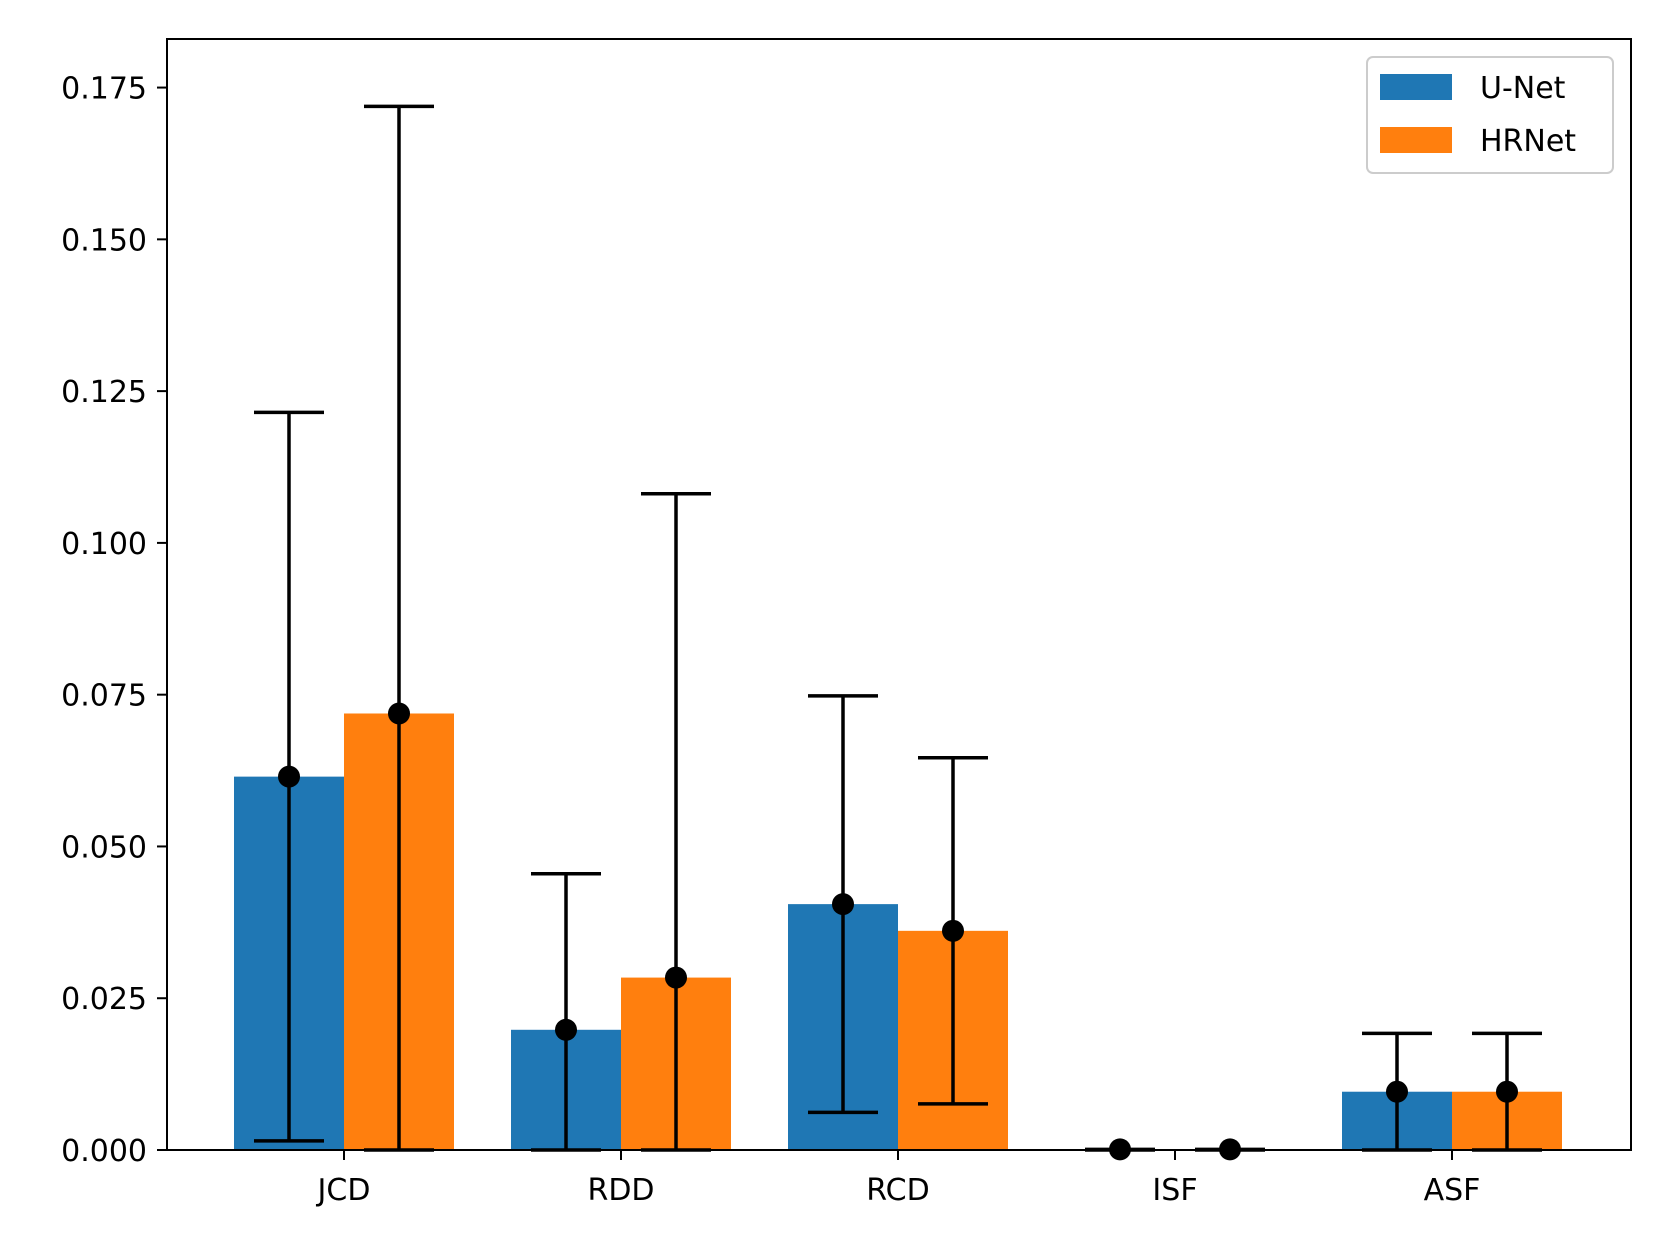 The width and height of the screenshot is (1660, 1245). I want to click on x-tick-label-asf: ASF, so click(1452, 1190).